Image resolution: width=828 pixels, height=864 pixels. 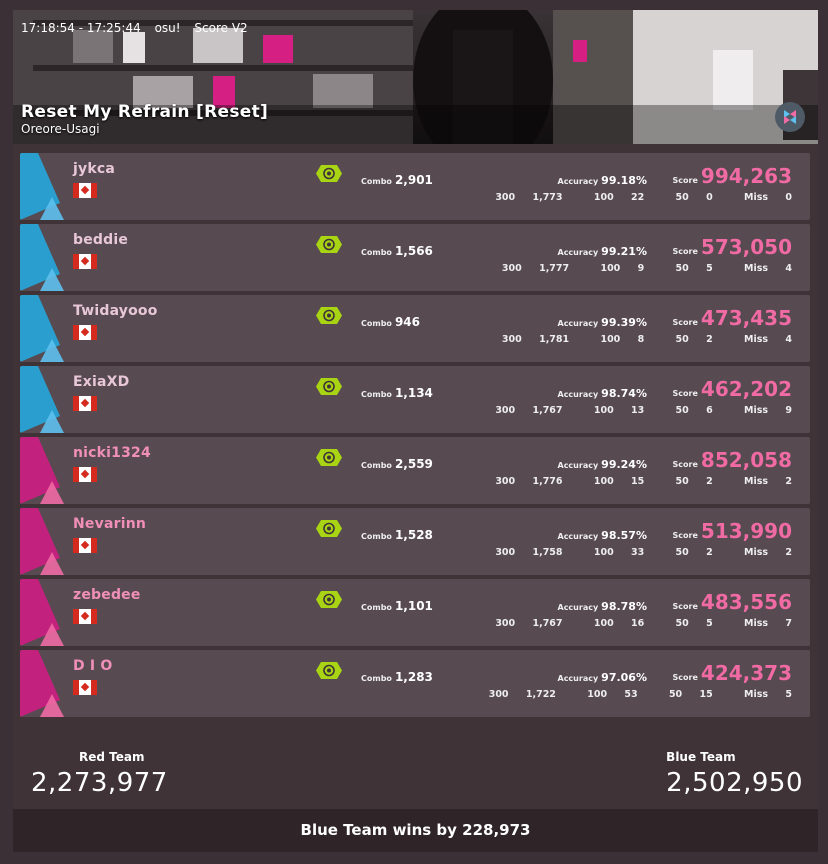 I want to click on combo-stat: Combo 1,134, so click(x=397, y=393).